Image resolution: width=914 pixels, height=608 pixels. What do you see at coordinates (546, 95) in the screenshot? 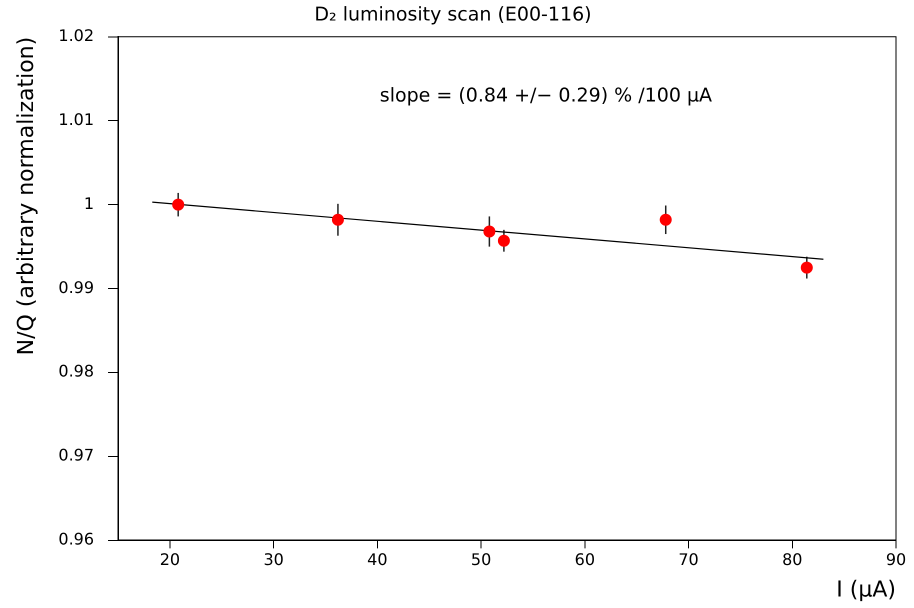
I see `annotation: slope = (0.84 +/− 0.29) % /100 μA` at bounding box center [546, 95].